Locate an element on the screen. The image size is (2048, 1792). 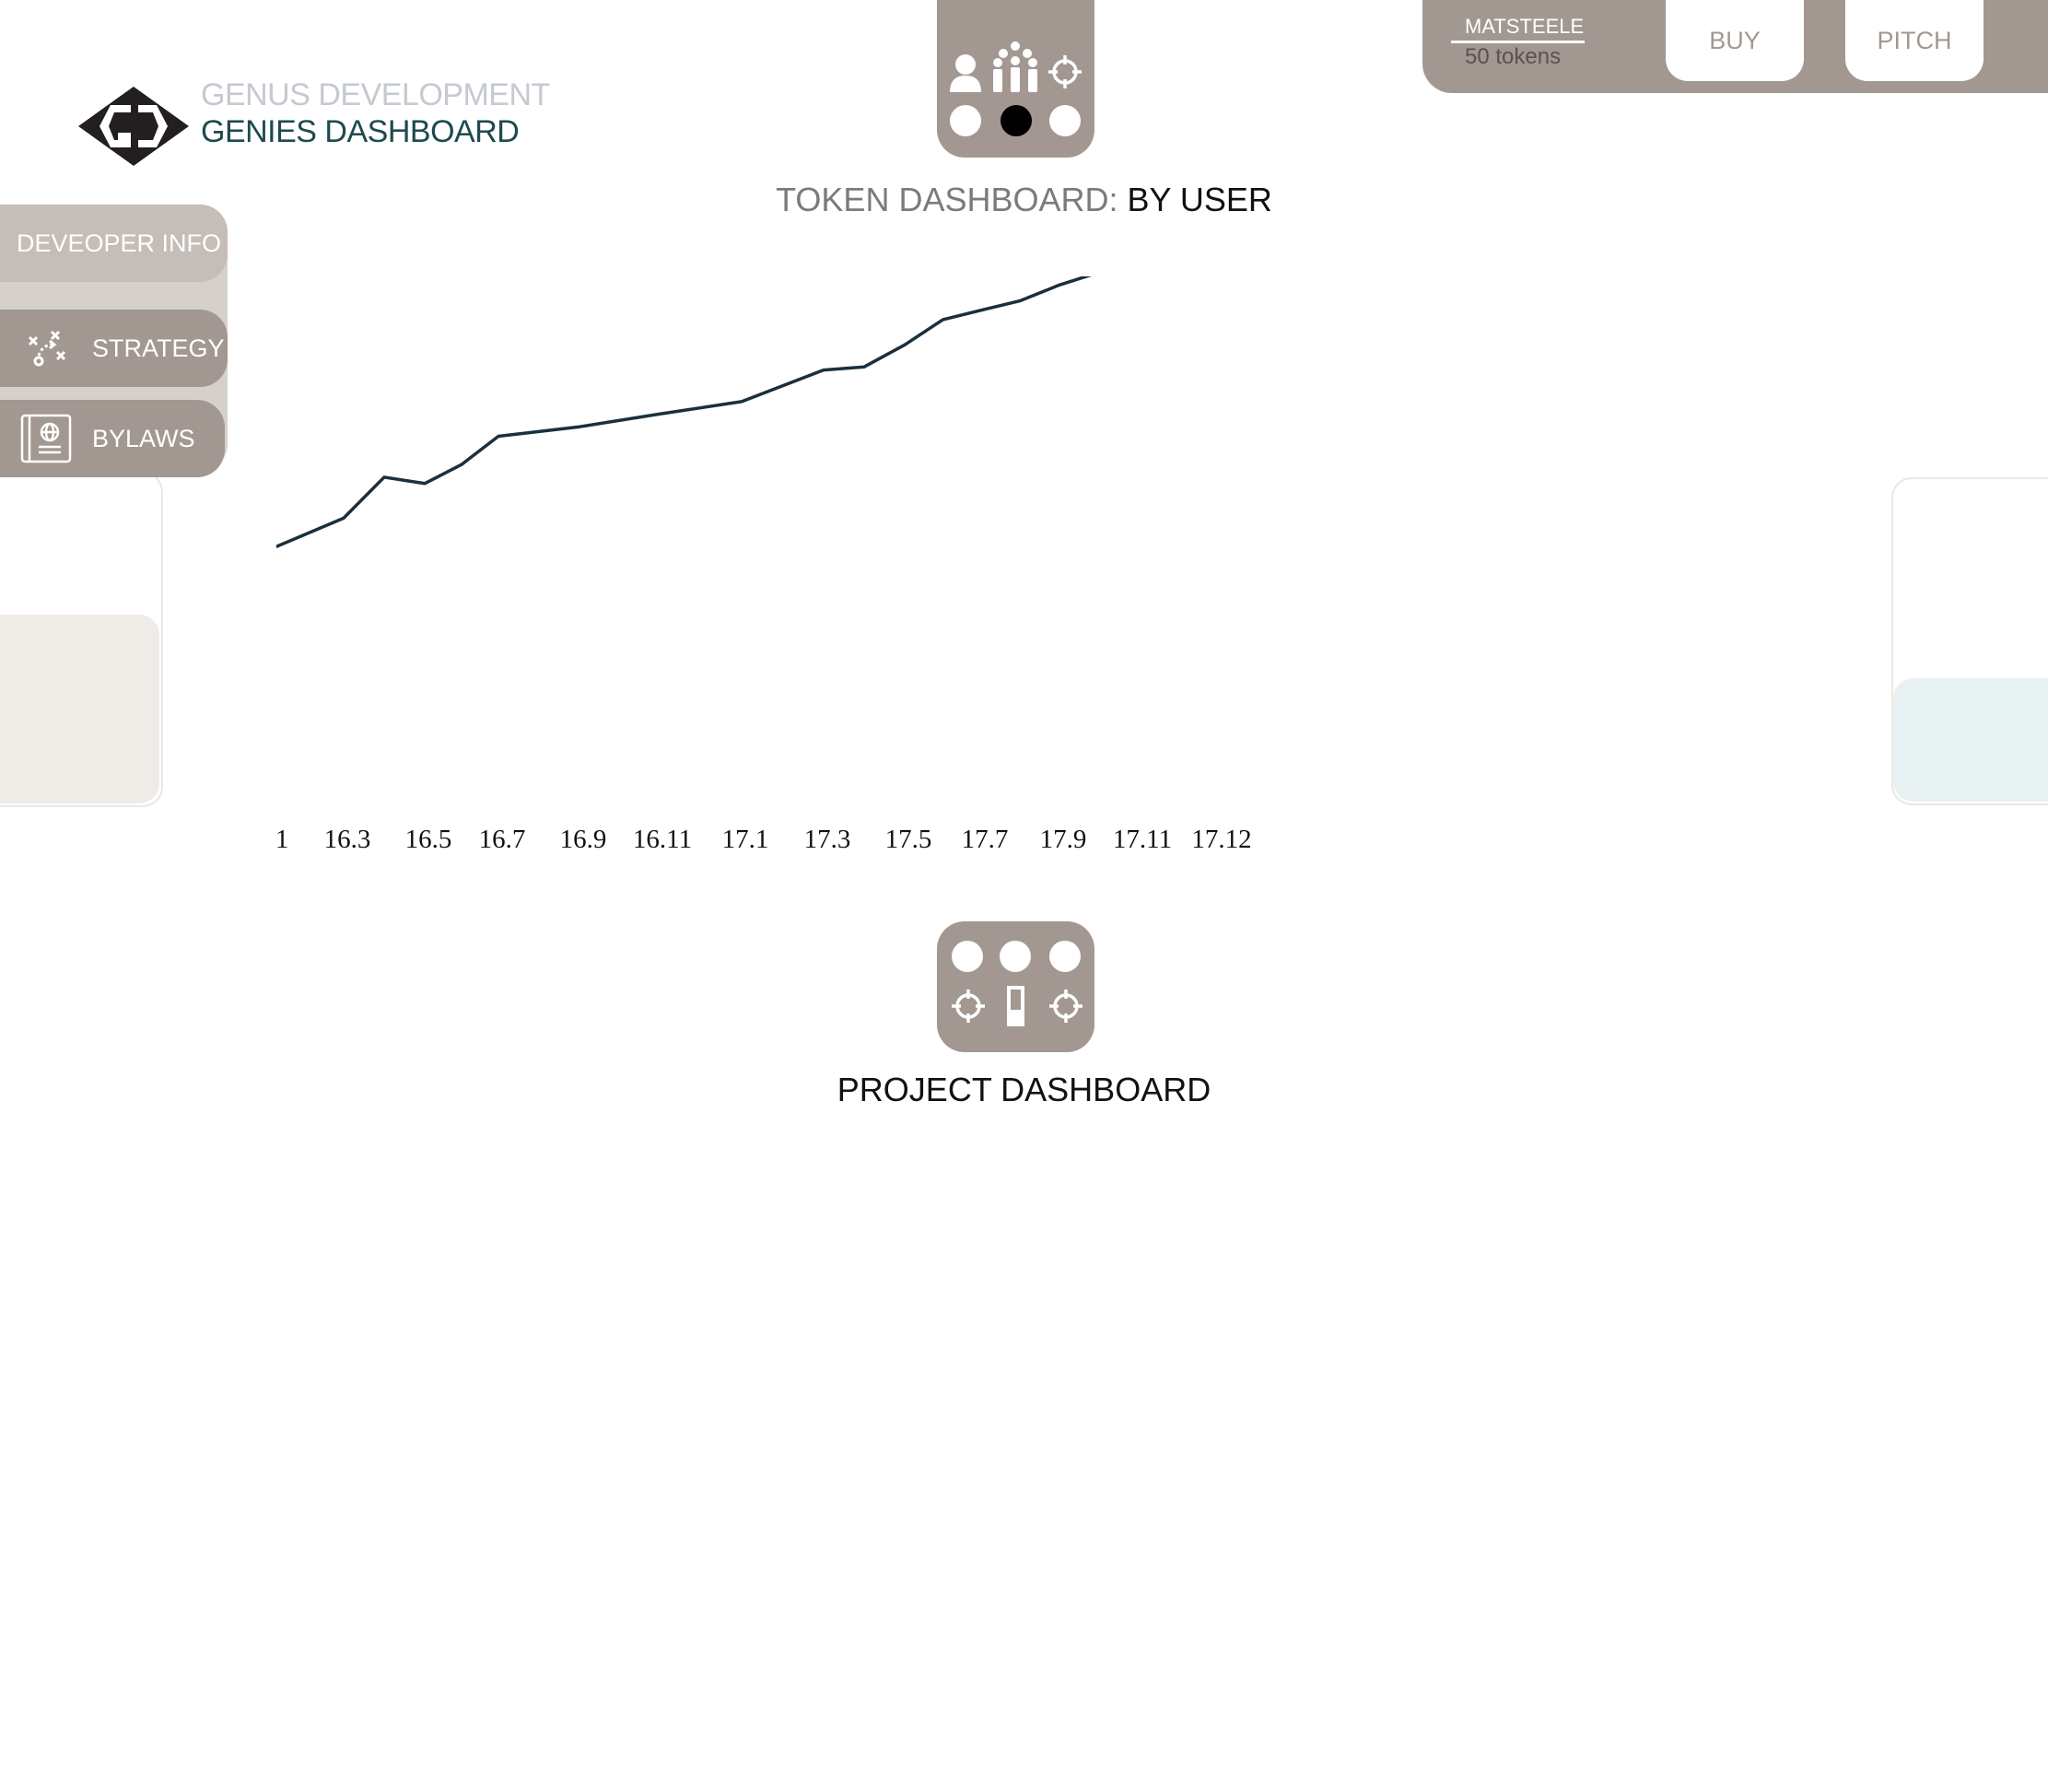
strategy-play-icon is located at coordinates (46, 348).